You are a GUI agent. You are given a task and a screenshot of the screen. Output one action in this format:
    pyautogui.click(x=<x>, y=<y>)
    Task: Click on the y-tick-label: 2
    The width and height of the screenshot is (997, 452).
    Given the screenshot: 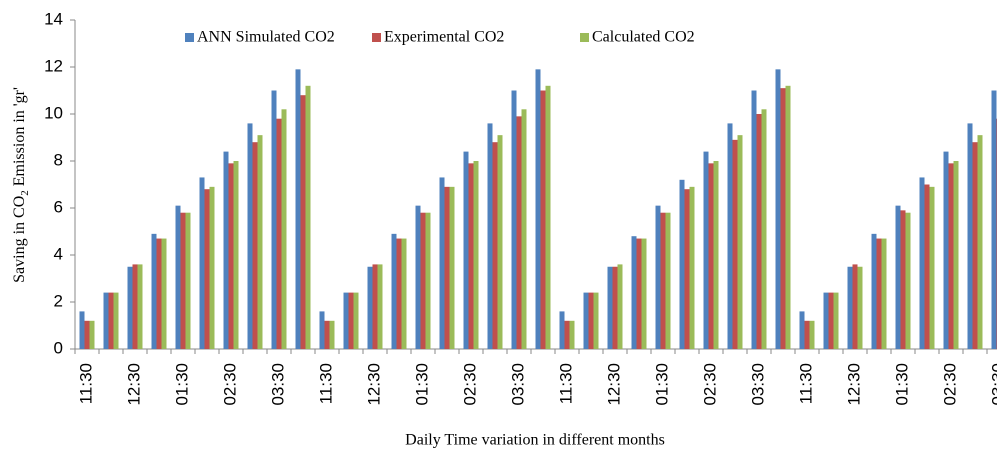 What is the action you would take?
    pyautogui.click(x=58, y=300)
    